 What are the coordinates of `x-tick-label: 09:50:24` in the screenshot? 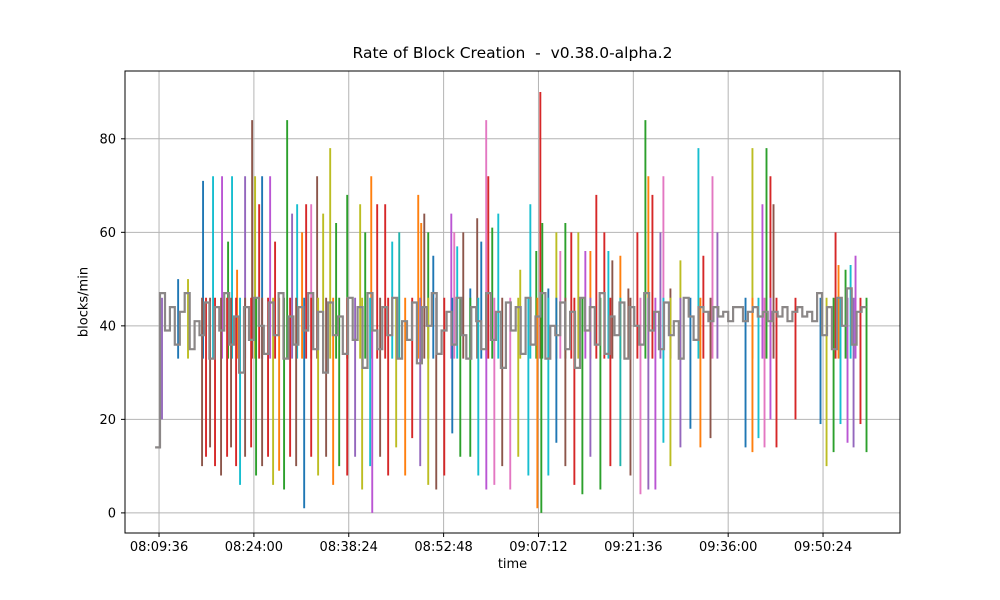 It's located at (823, 547).